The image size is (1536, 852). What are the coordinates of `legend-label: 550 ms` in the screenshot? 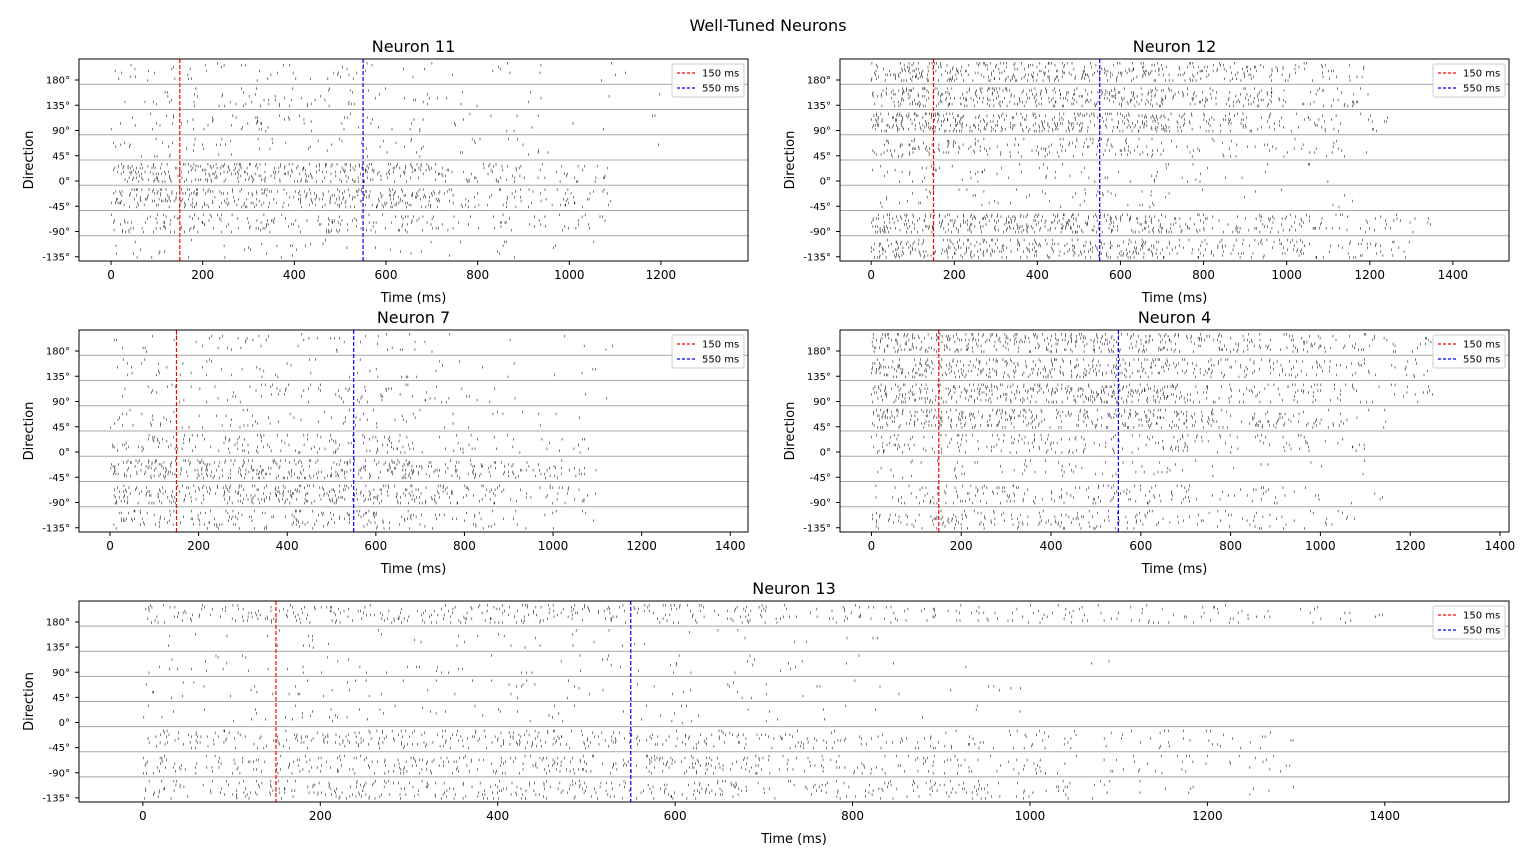 It's located at (720, 89).